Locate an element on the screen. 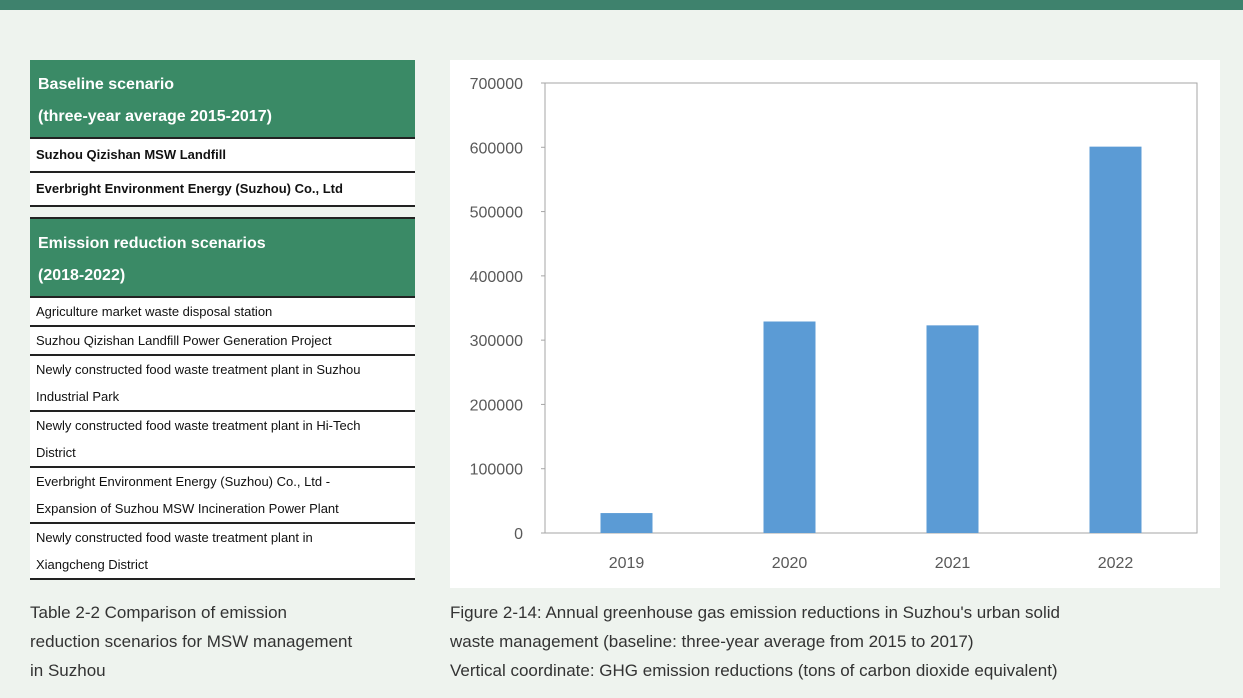  y-tick-label: 200000 is located at coordinates (496, 405).